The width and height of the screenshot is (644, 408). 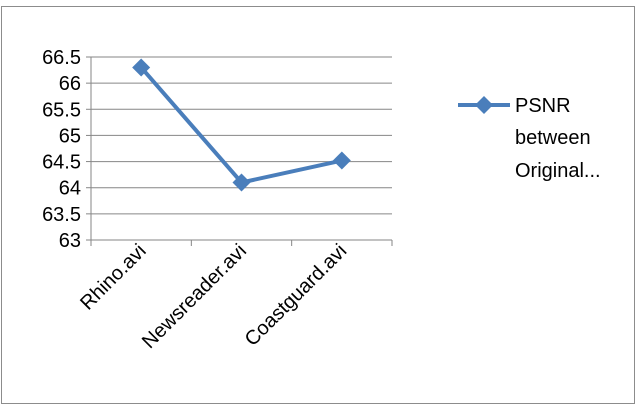 I want to click on series-line, so click(x=241, y=125).